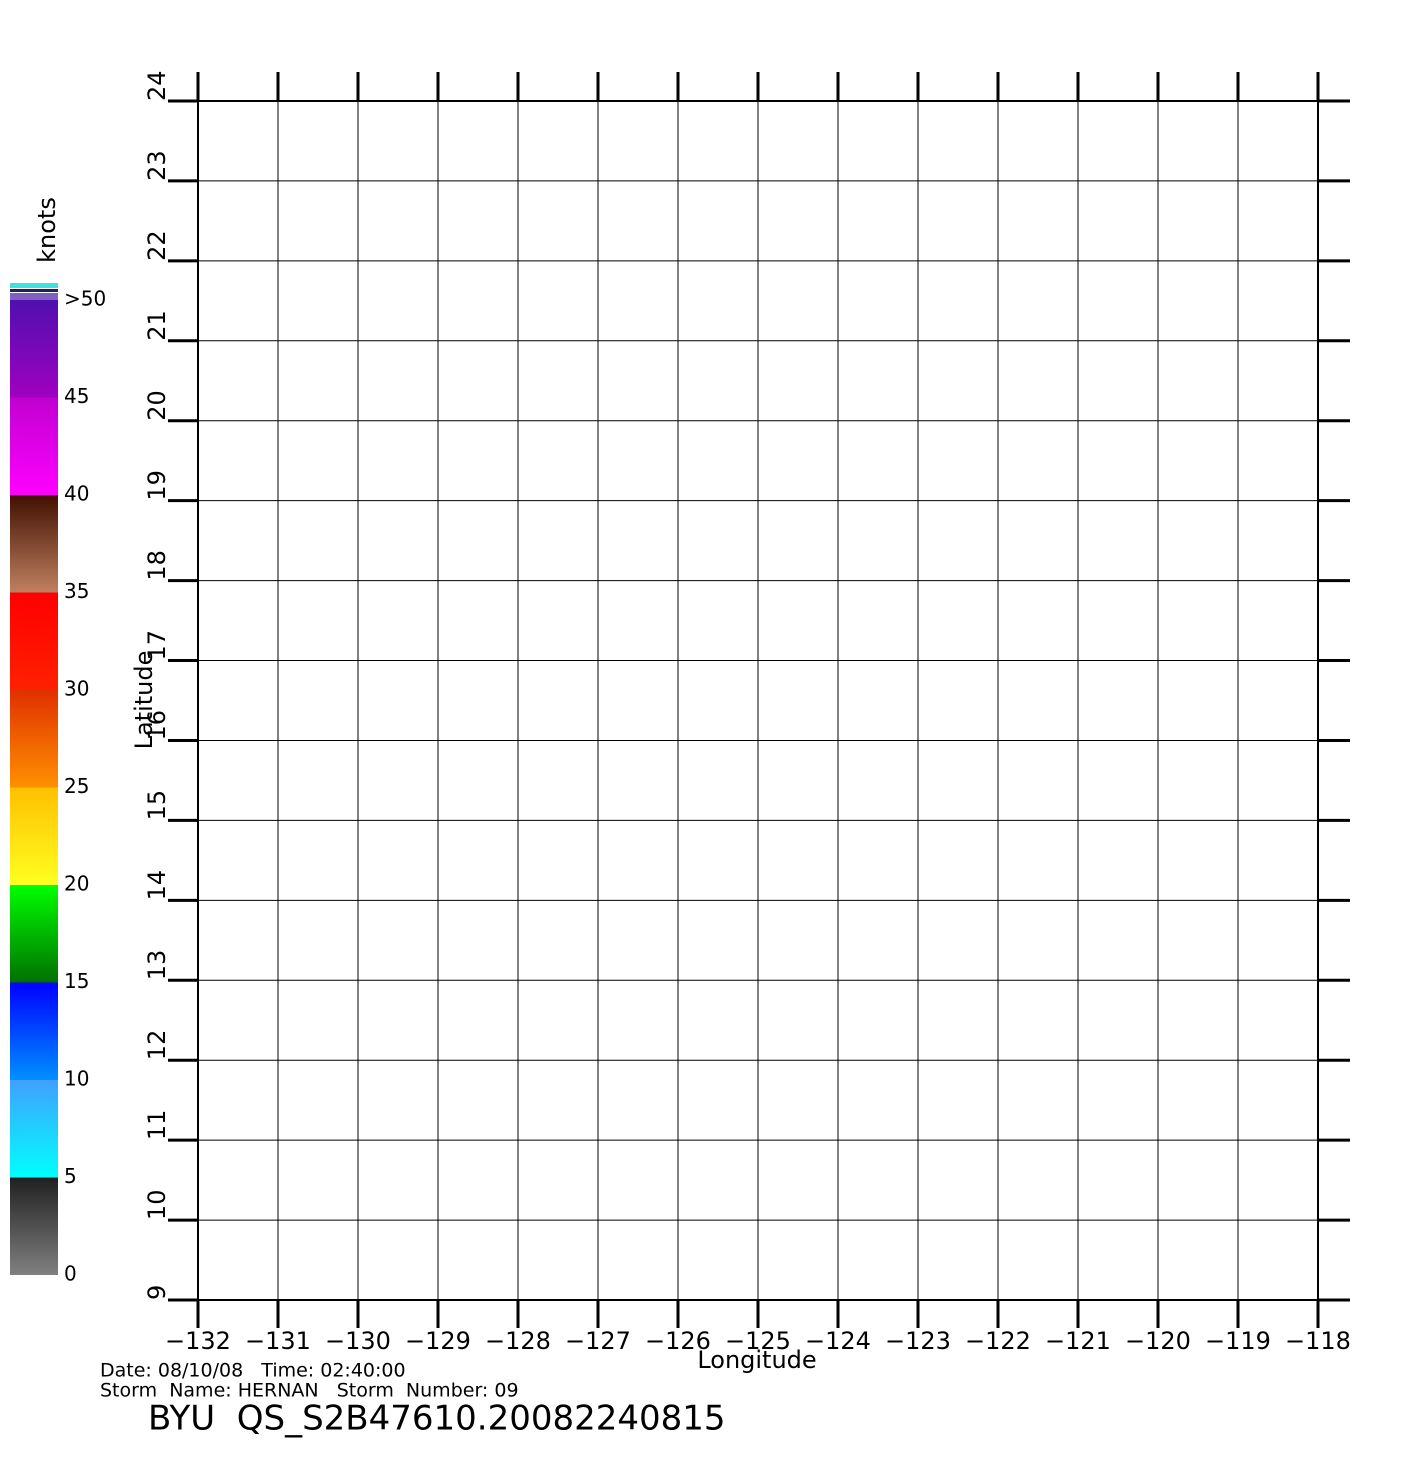 The height and width of the screenshot is (1480, 1420). Describe the element at coordinates (157, 485) in the screenshot. I see `y-tick-label: 19` at that location.